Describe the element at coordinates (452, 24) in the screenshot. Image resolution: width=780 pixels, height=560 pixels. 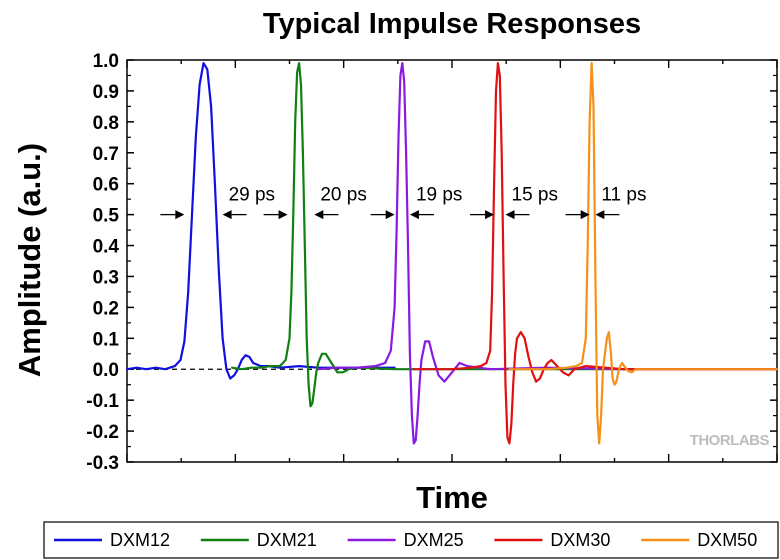
I see `chart-title: Typical Impulse Responses` at that location.